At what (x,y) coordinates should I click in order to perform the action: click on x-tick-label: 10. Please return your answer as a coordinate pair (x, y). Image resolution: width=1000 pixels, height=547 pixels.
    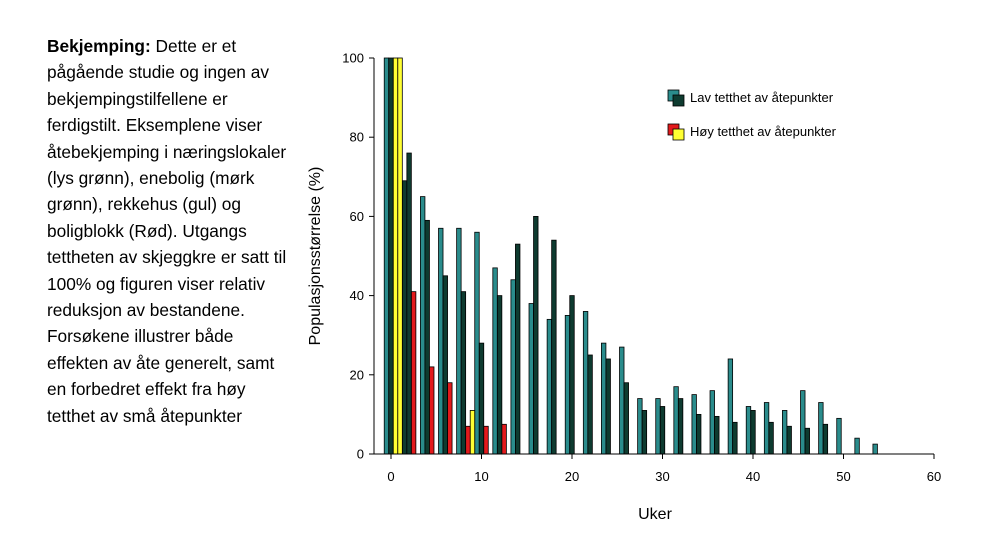
    Looking at the image, I should click on (481, 476).